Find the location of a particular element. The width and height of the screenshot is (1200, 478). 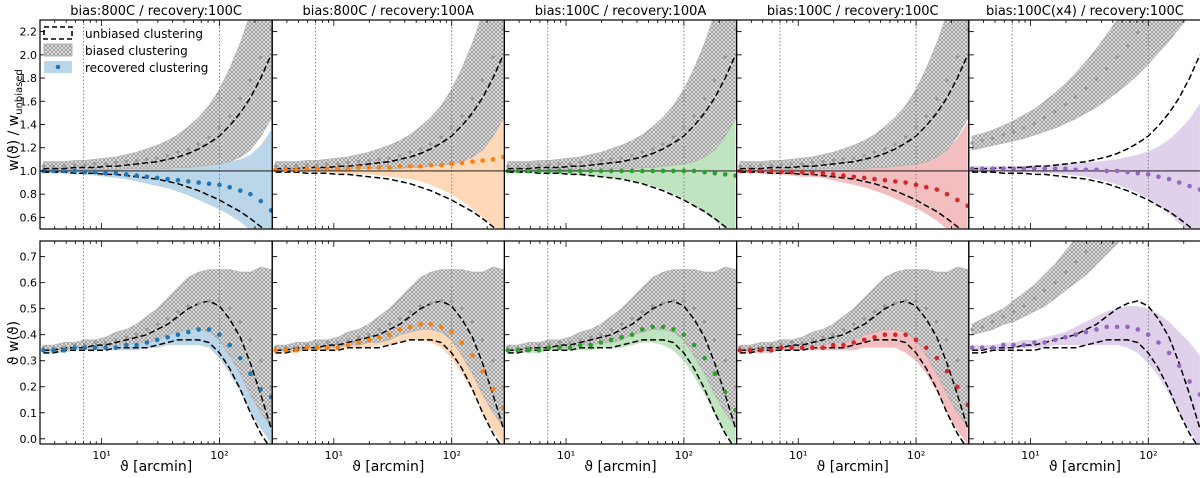

y-tick-label: 1.4 is located at coordinates (29, 125).